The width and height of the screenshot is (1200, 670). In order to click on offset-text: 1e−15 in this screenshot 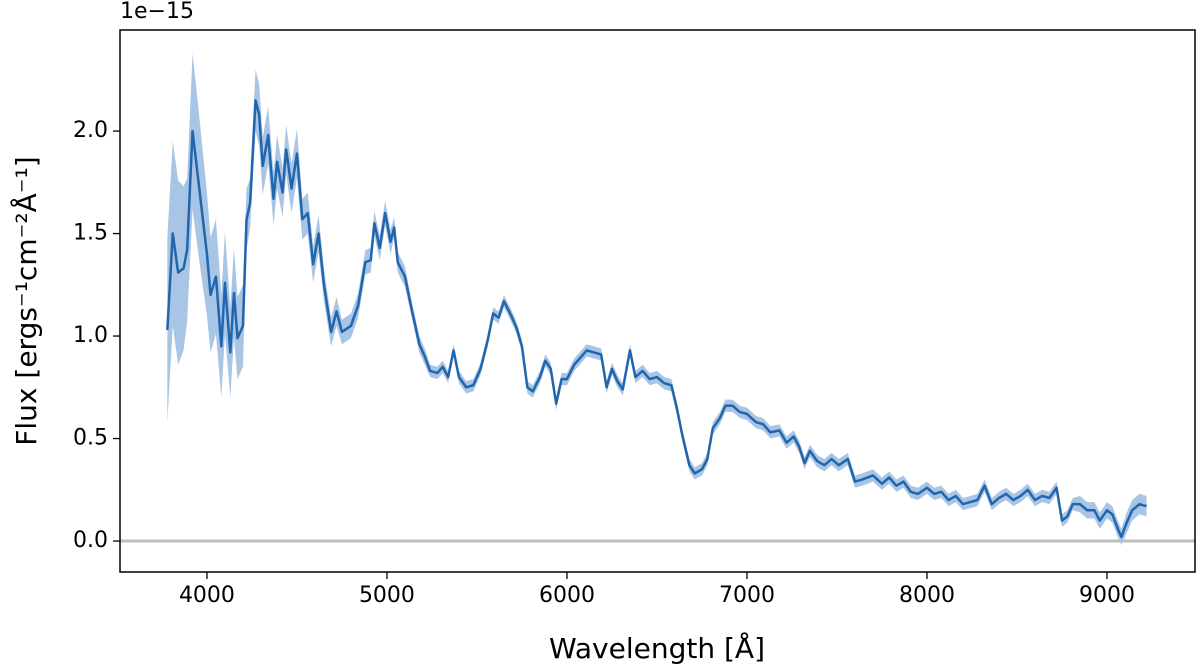, I will do `click(157, 12)`.